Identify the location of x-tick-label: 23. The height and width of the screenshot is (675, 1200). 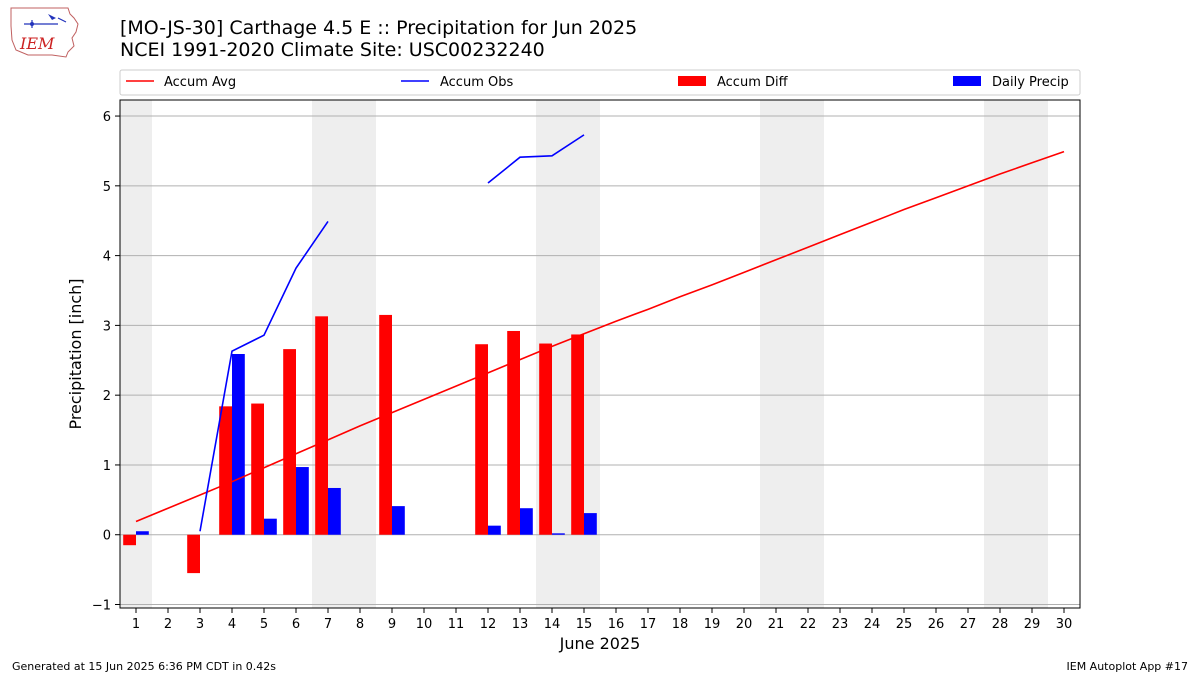
(840, 624).